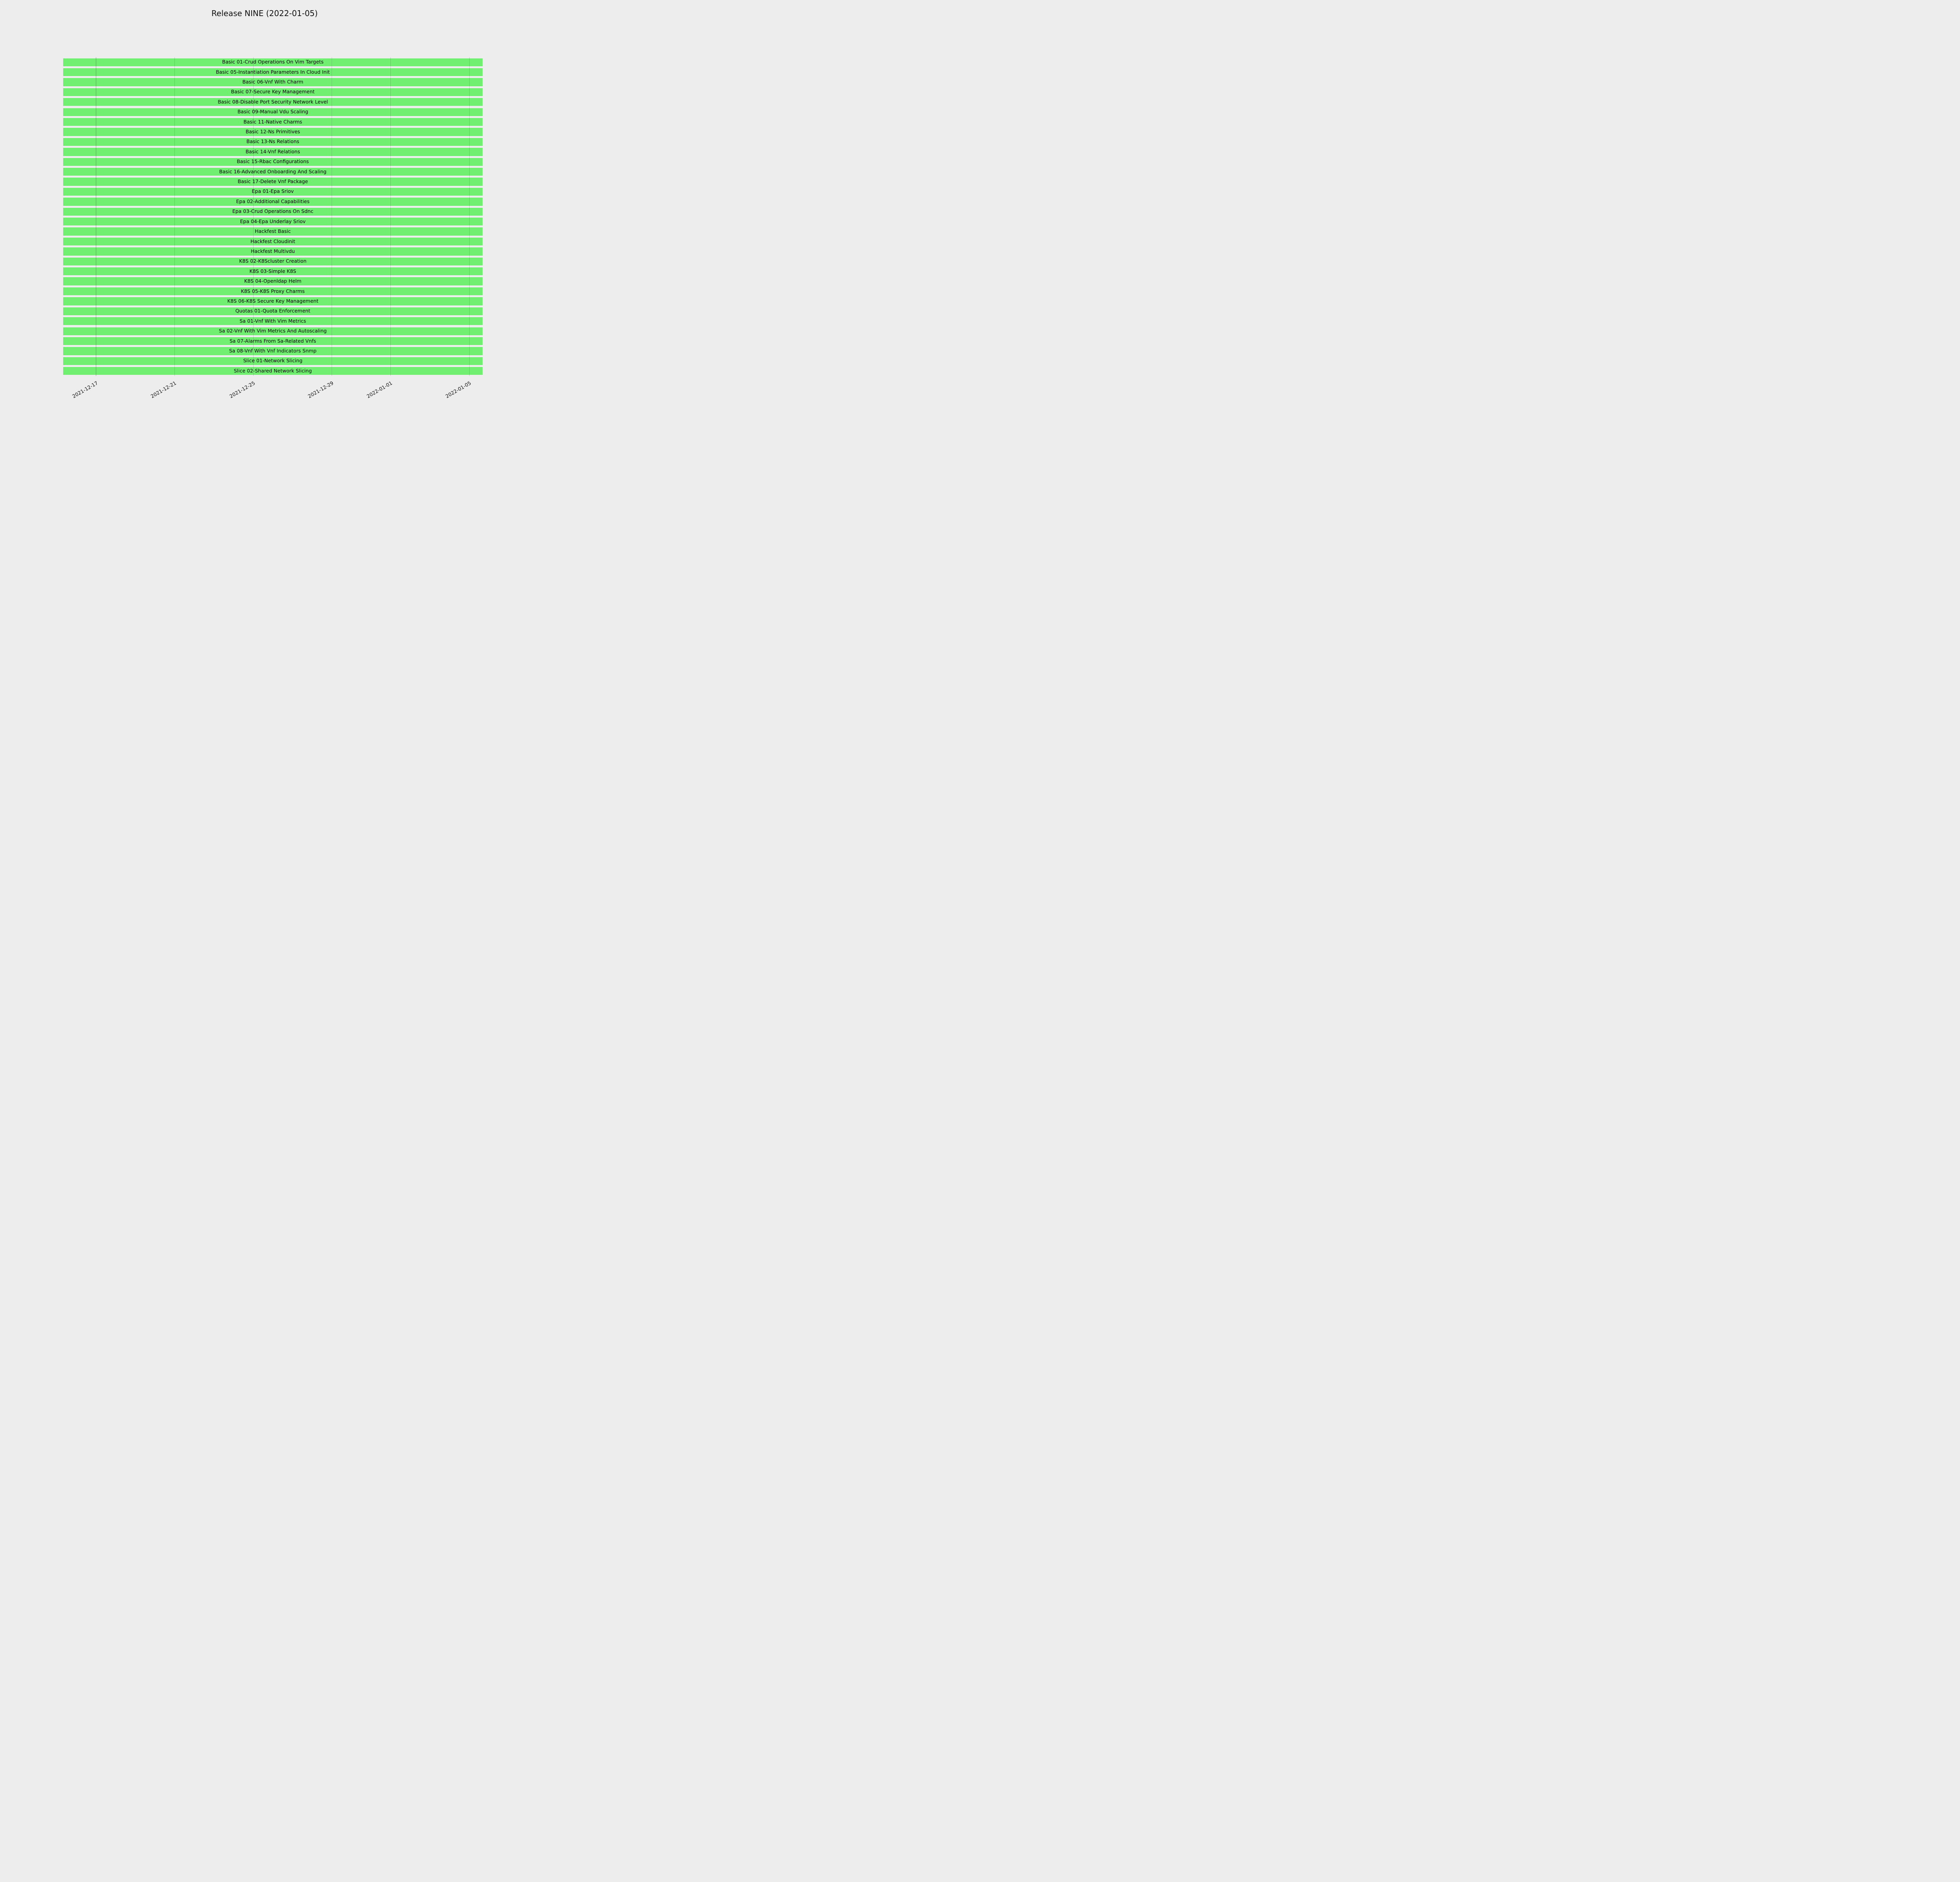 The width and height of the screenshot is (1960, 1882). I want to click on bar-label: K8S 05-K8S Proxy Charms, so click(273, 291).